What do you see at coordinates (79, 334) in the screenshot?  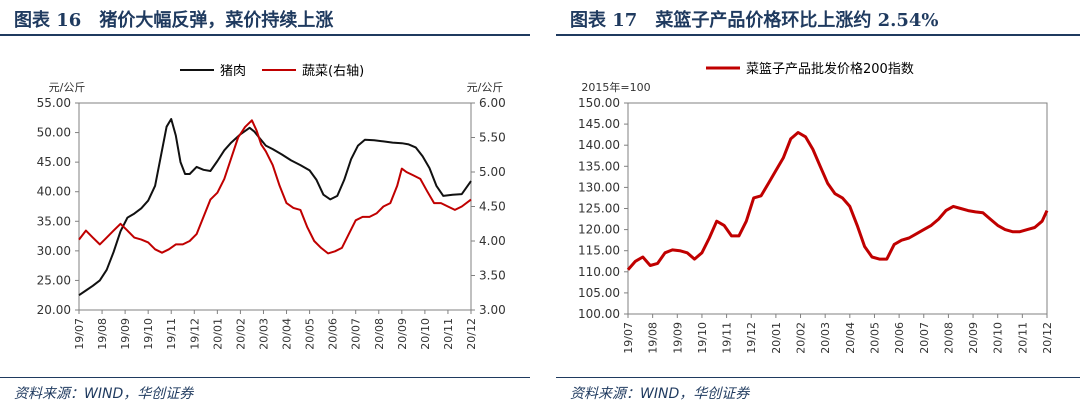 I see `left-x-tick-label: 19/07` at bounding box center [79, 334].